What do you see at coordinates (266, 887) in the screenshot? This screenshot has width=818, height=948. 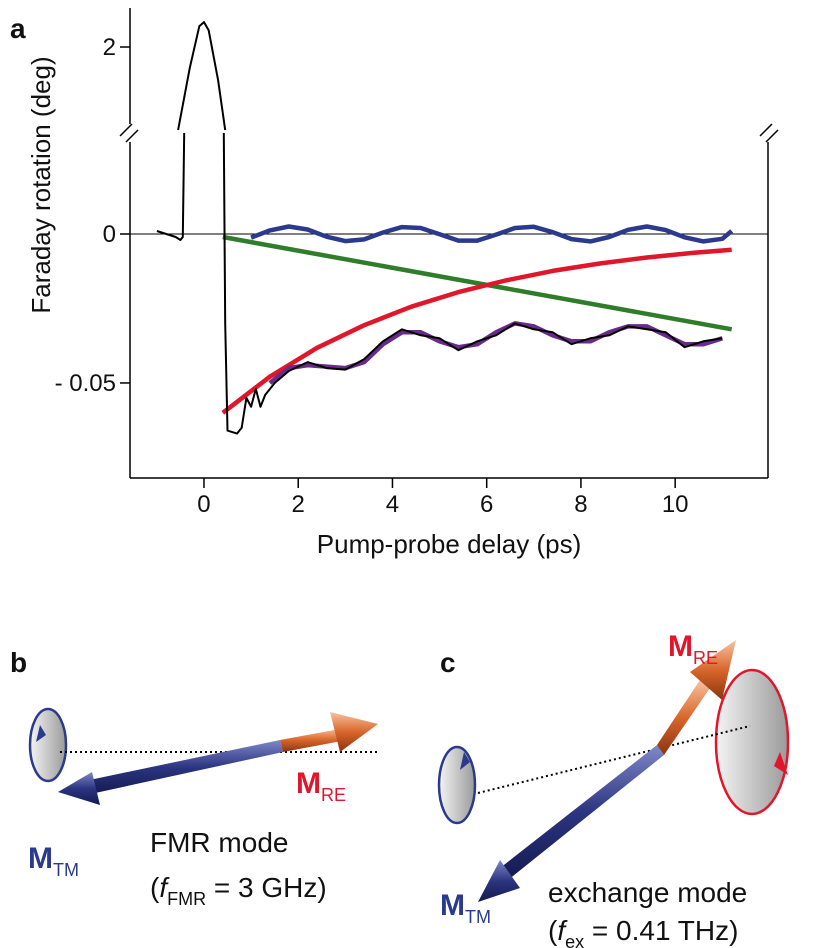 I see `freq-value: = 3 GHz)` at bounding box center [266, 887].